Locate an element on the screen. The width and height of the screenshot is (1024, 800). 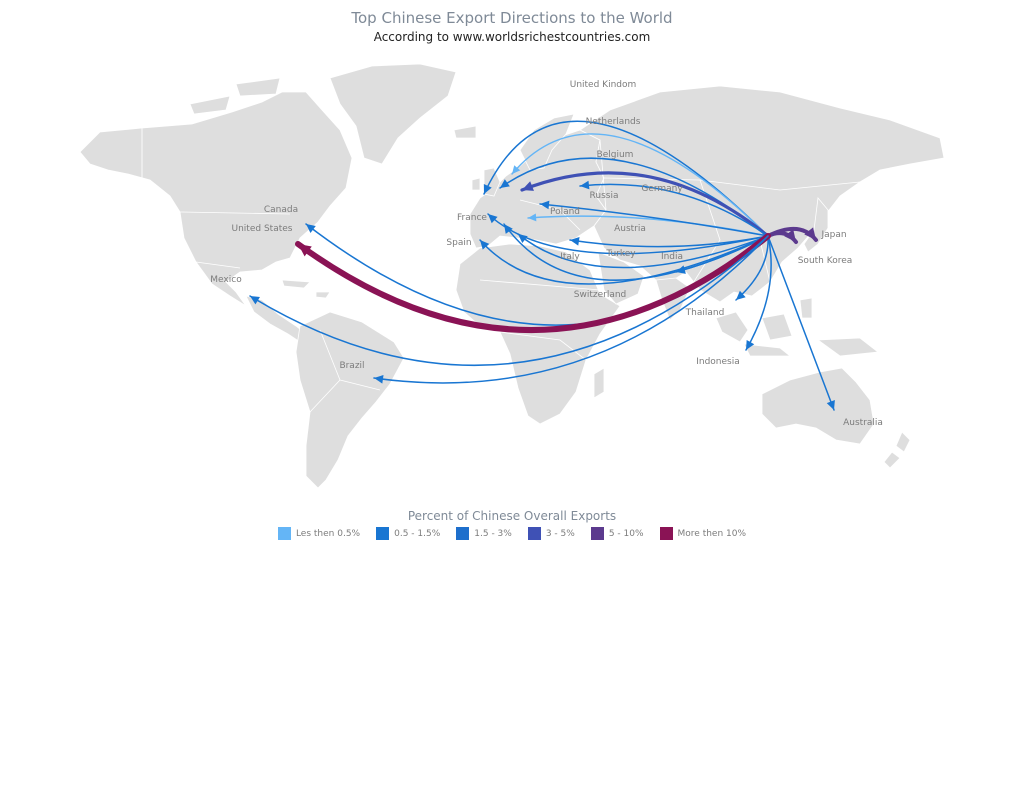
legend-label: 0.5 - 1.5% is located at coordinates (417, 533).